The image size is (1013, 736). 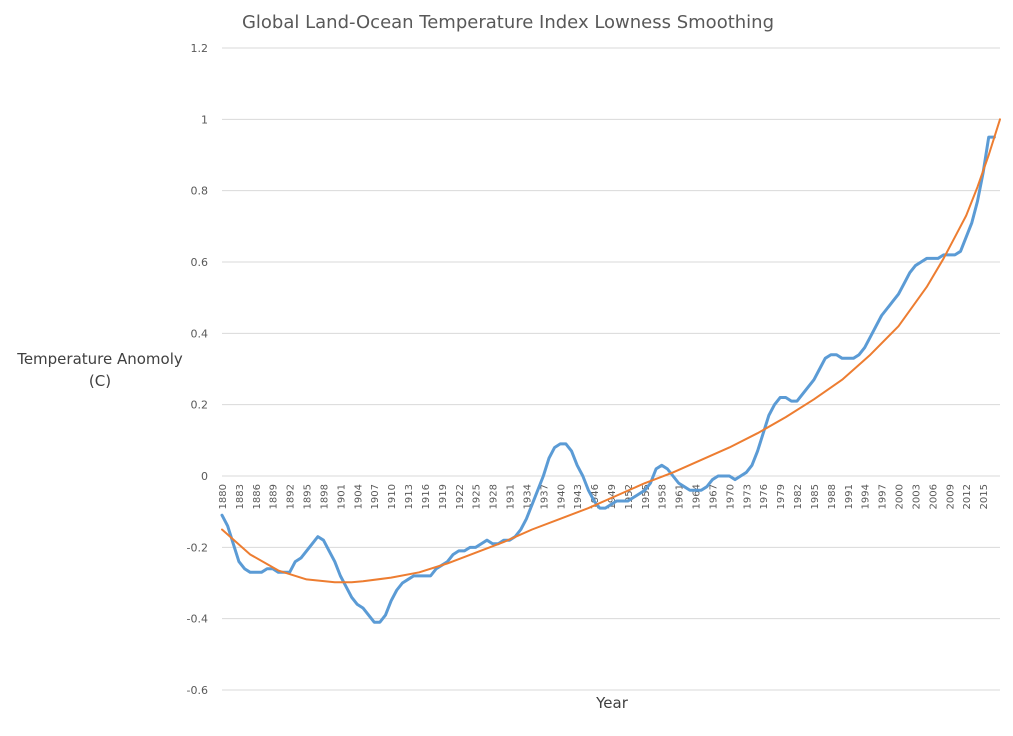 What do you see at coordinates (99, 359) in the screenshot?
I see `y-axis-label-line-1: Temperature Anomoly` at bounding box center [99, 359].